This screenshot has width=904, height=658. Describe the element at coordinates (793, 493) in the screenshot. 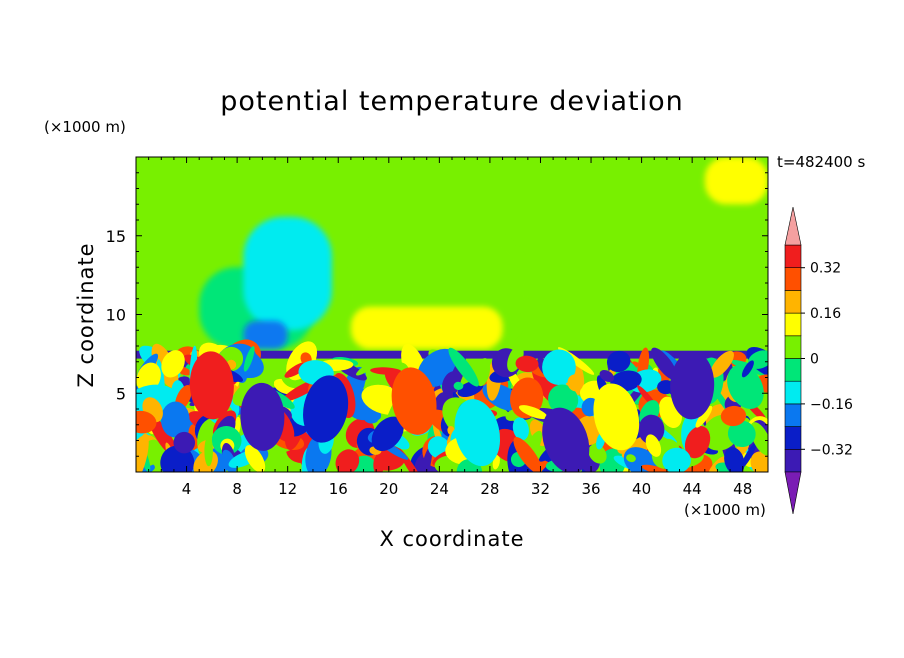

I see `colorbar-arrow-bottom` at that location.